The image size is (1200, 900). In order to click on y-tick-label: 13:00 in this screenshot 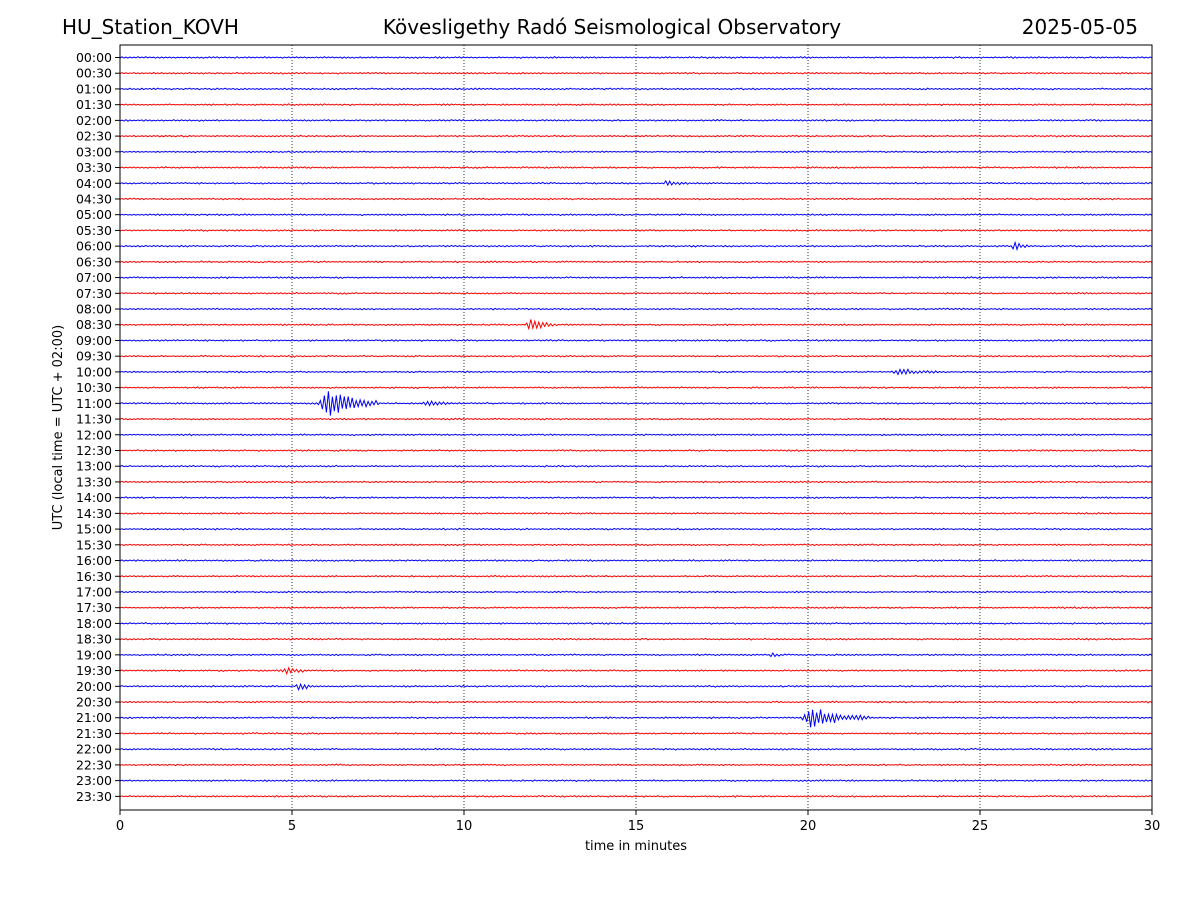, I will do `click(94, 466)`.